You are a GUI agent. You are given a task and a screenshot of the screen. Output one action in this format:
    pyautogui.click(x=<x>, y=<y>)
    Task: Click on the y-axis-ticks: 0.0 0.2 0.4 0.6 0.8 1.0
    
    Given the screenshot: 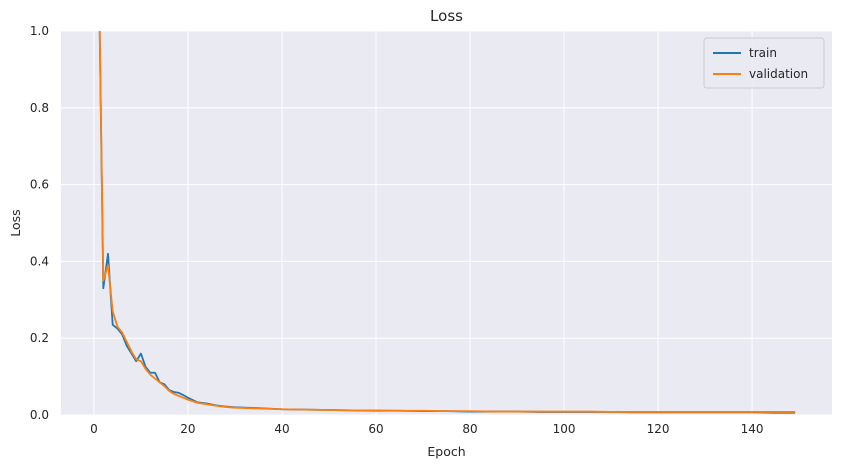 What is the action you would take?
    pyautogui.click(x=39, y=223)
    